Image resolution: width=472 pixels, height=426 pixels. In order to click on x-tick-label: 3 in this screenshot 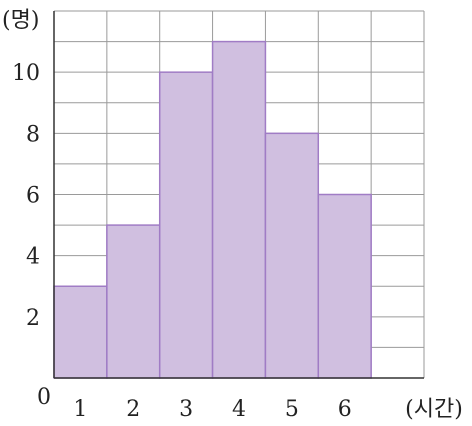, I will do `click(186, 409)`.